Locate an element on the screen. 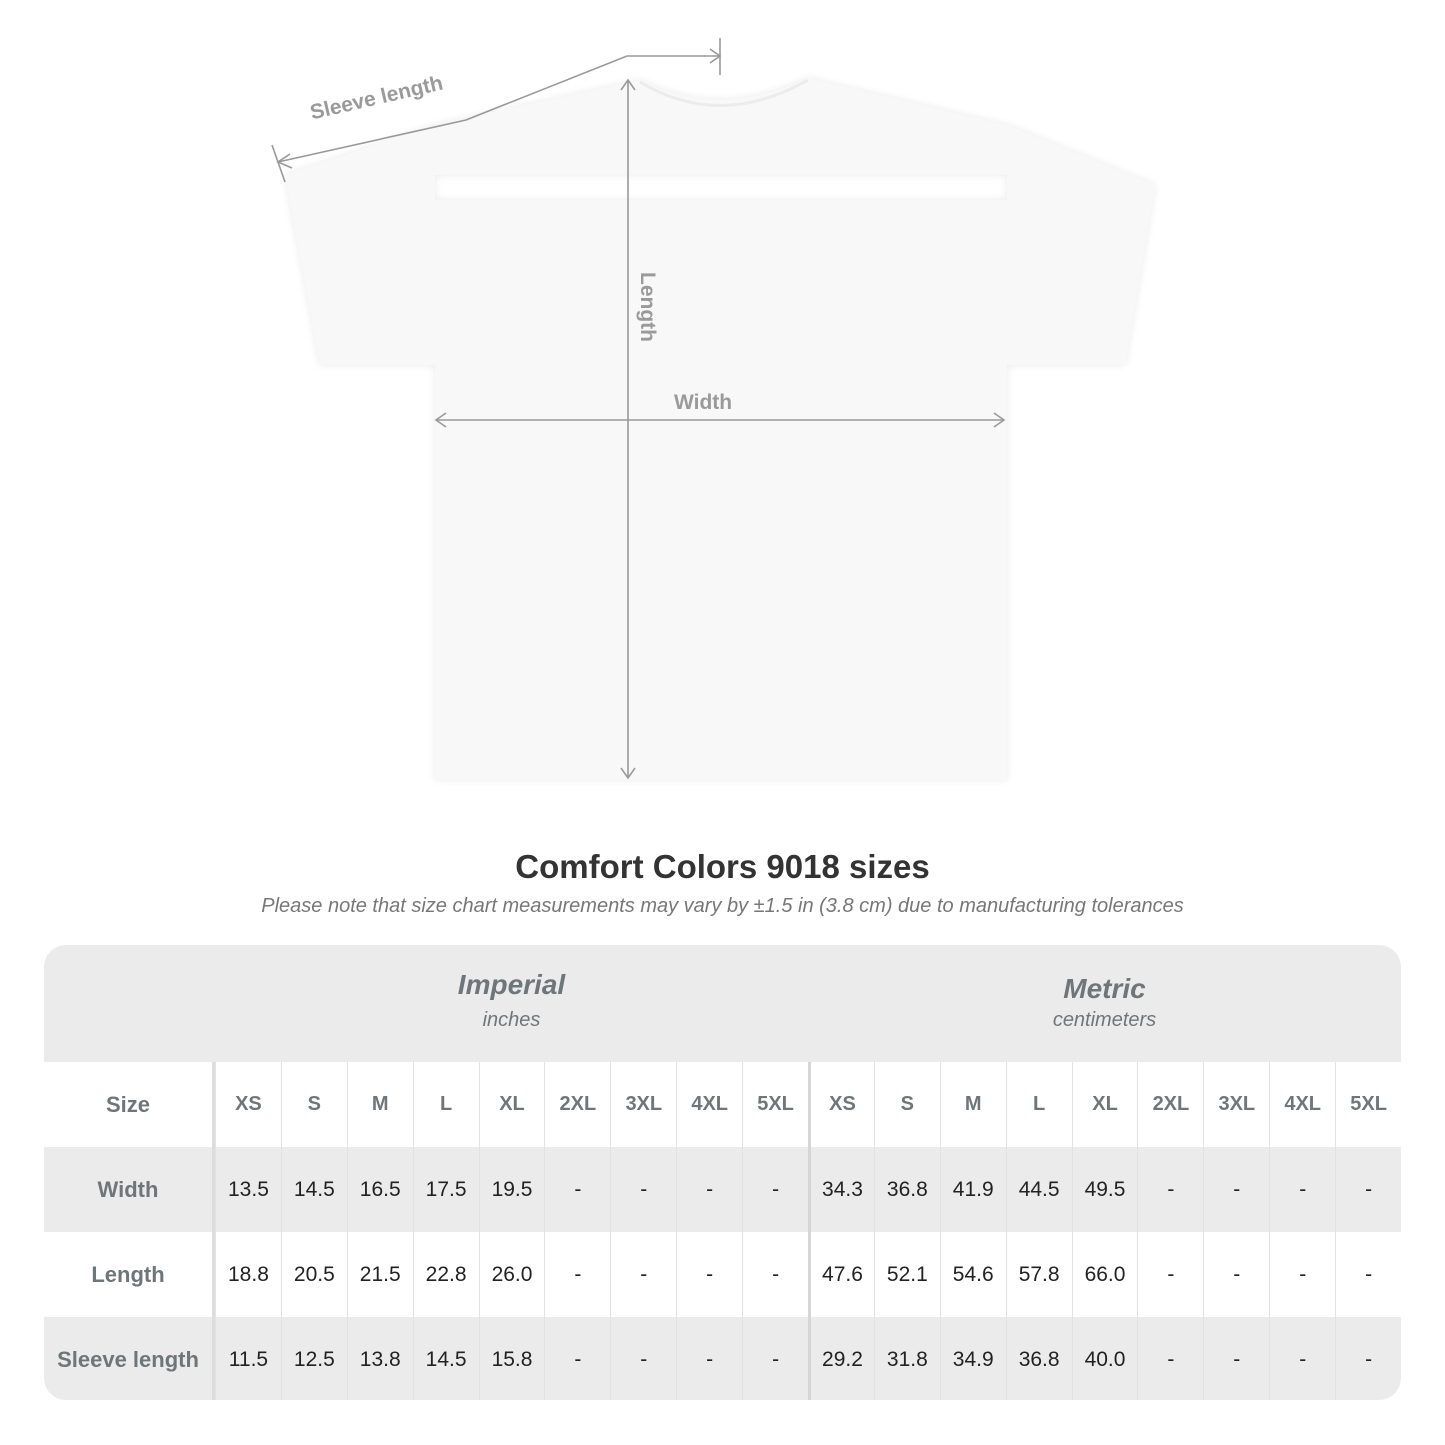 The width and height of the screenshot is (1445, 1445). metric-unit: centimeters is located at coordinates (1104, 1020).